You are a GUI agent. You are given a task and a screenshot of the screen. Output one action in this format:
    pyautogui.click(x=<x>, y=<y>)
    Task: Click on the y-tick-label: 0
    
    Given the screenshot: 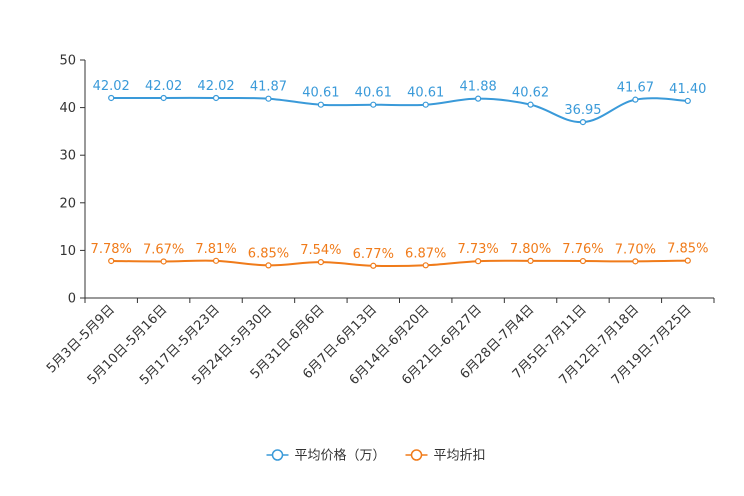 What is the action you would take?
    pyautogui.click(x=72, y=299)
    